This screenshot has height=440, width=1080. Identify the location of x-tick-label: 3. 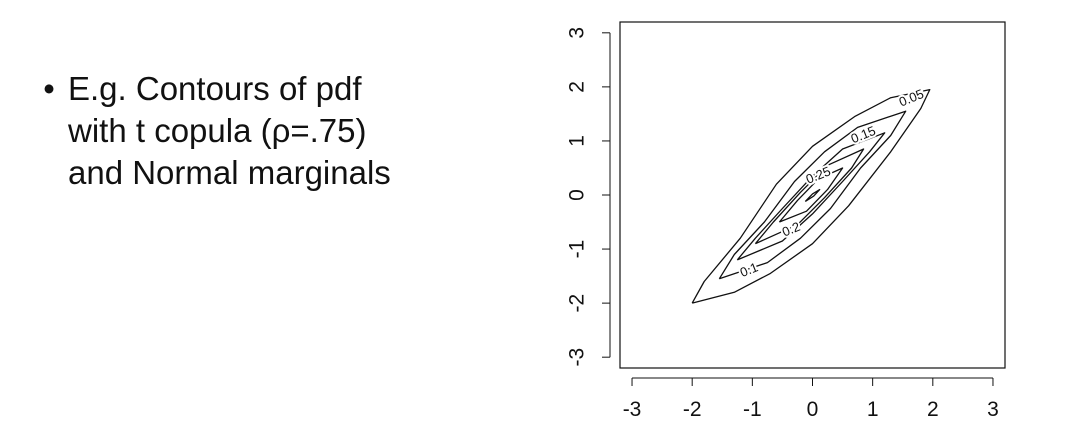
(993, 409).